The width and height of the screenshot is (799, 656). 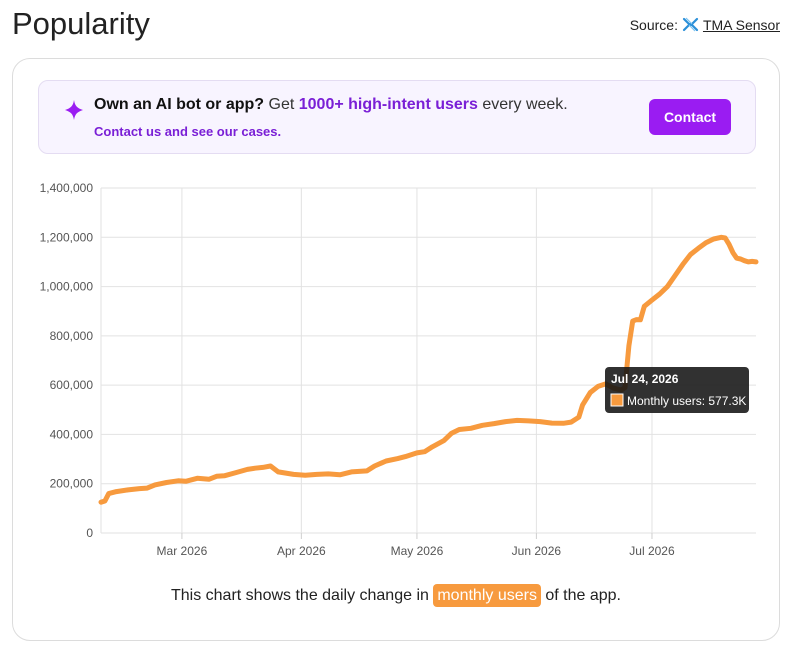 I want to click on y-tick-label: 200,000, so click(x=72, y=484).